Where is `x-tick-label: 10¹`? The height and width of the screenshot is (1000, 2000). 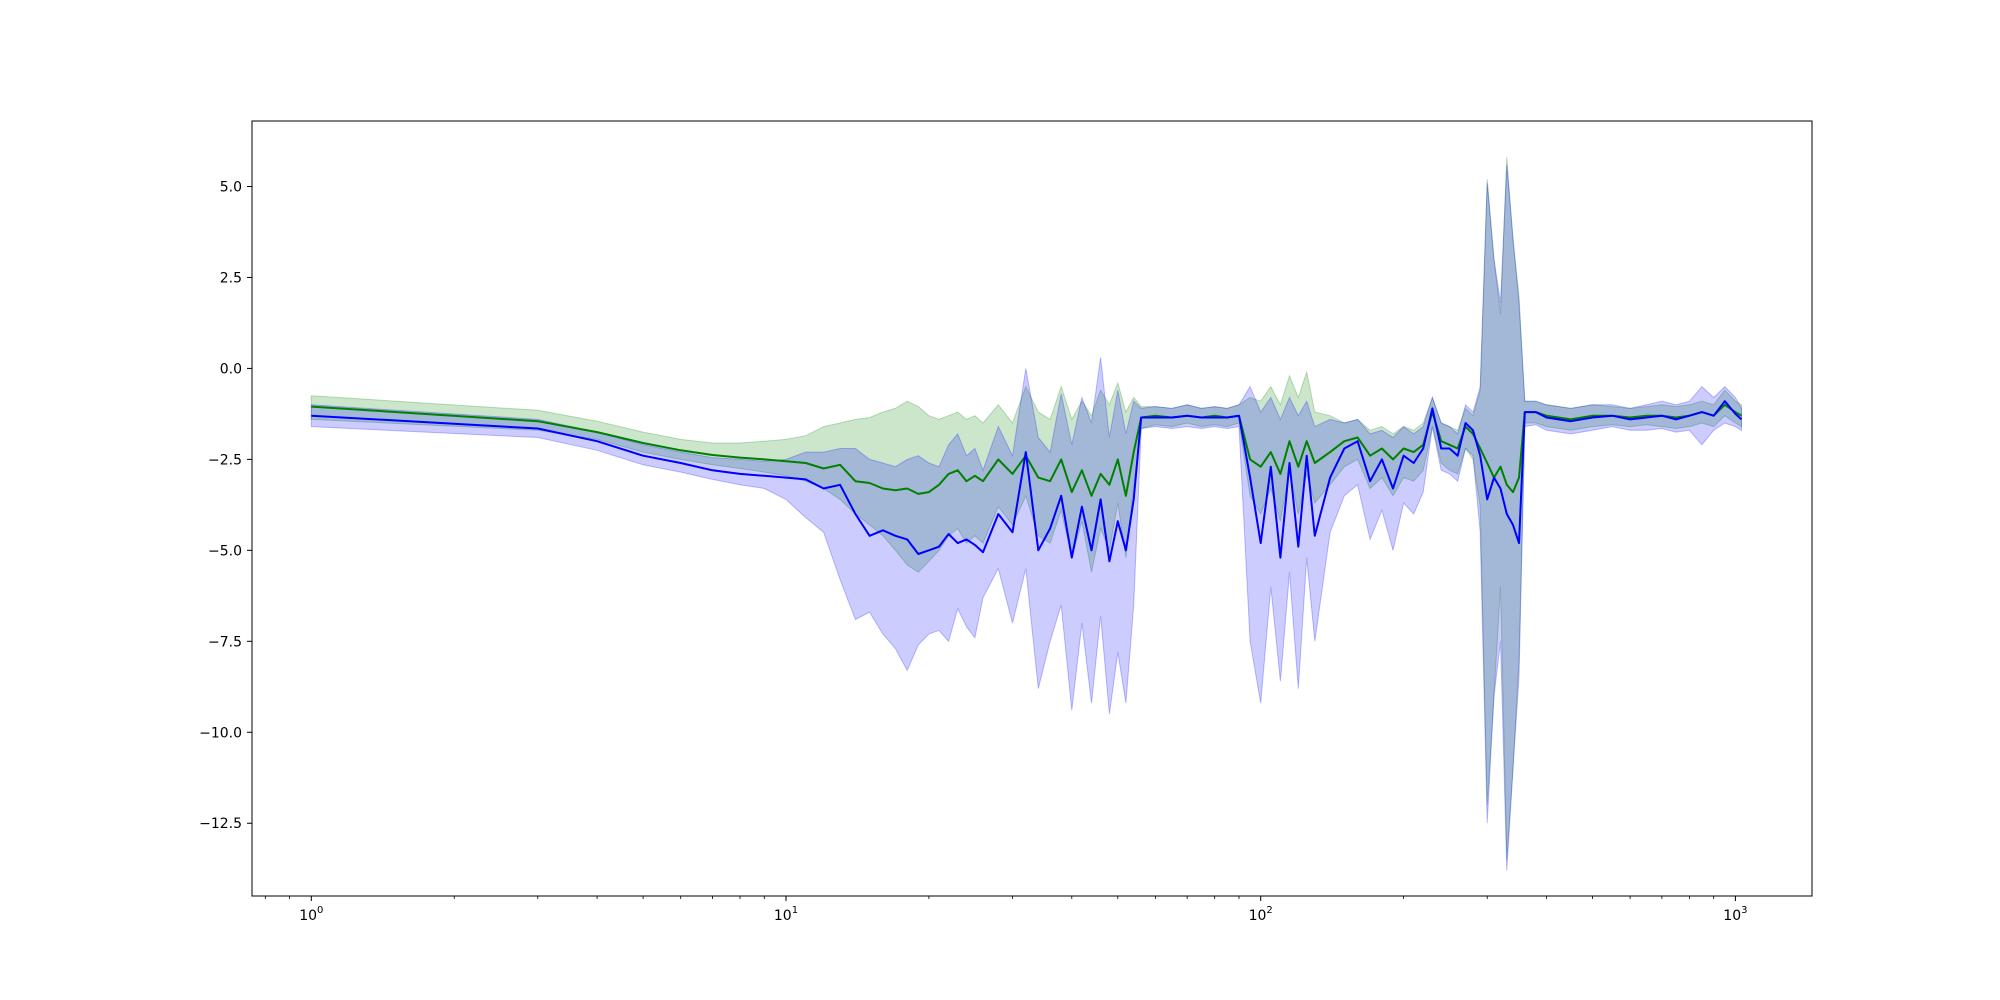 x-tick-label: 10¹ is located at coordinates (786, 914).